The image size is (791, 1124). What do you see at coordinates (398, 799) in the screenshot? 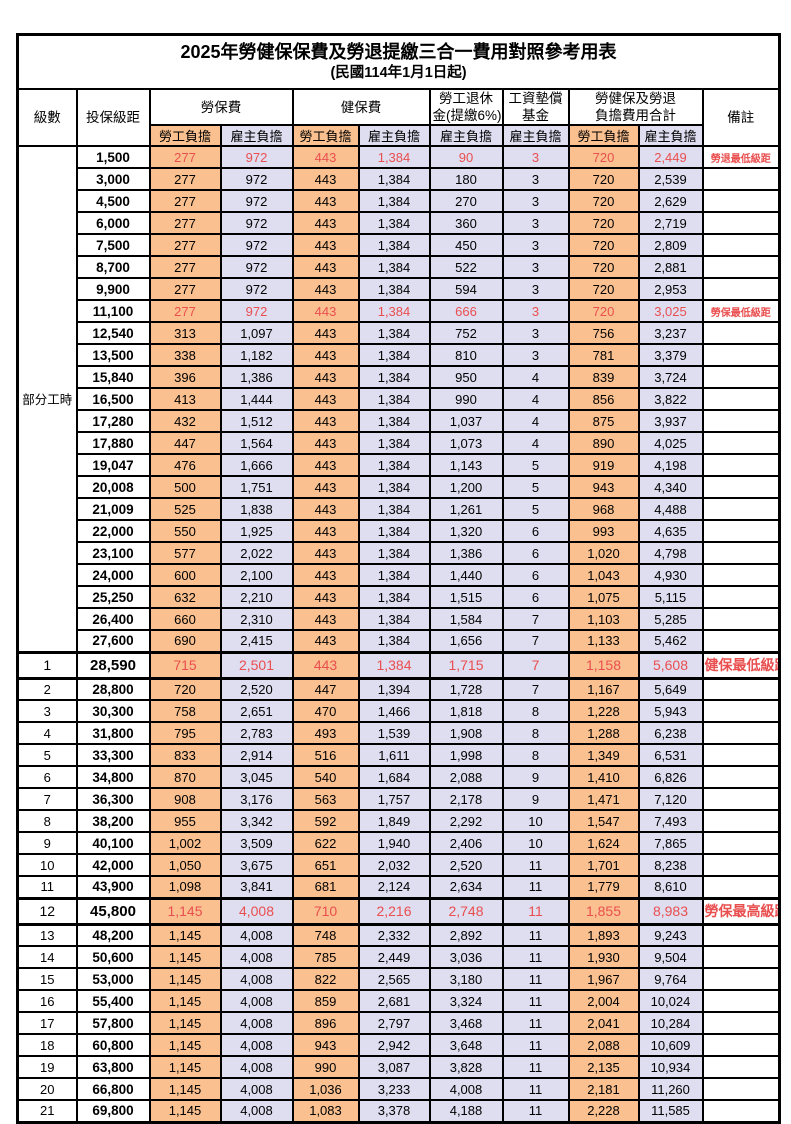
I see `table-row: 7 36,300 908 3,176 563 1,757 2,178 9 1,471 7,120` at bounding box center [398, 799].